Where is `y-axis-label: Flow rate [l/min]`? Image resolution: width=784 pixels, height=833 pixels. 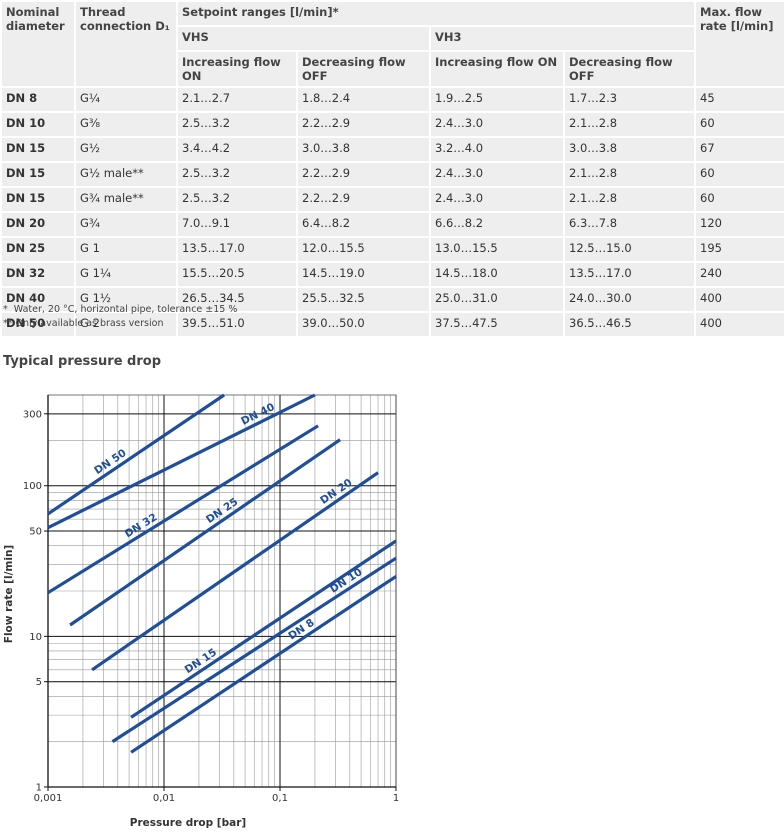 y-axis-label: Flow rate [l/min] is located at coordinates (9, 594).